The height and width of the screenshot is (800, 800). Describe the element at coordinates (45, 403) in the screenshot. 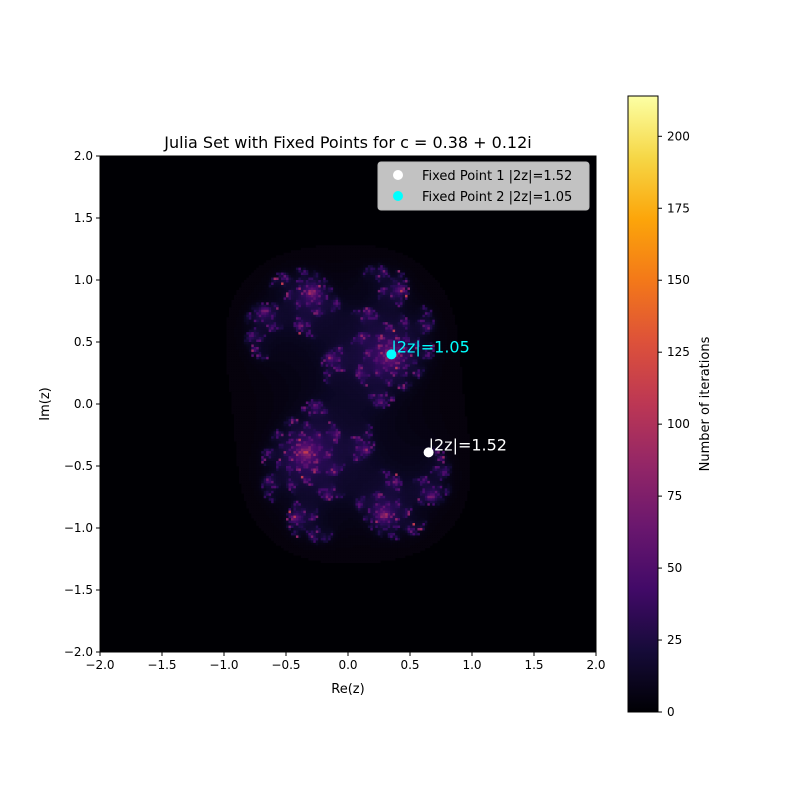

I see `y-axis-label: Im(z)` at that location.